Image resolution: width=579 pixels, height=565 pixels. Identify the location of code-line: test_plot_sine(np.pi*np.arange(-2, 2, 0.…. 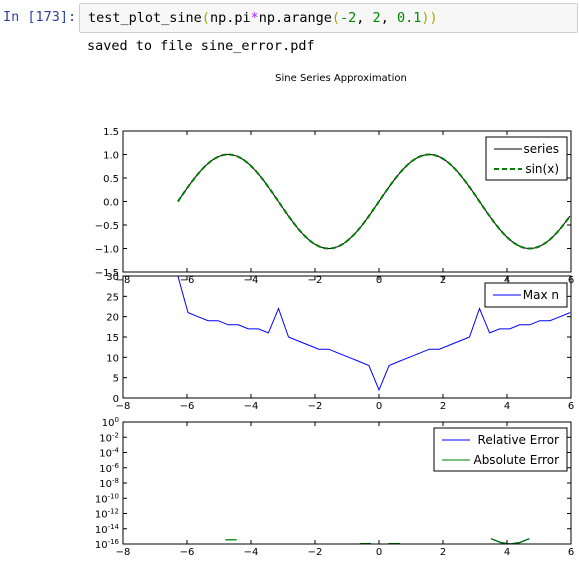
(263, 18).